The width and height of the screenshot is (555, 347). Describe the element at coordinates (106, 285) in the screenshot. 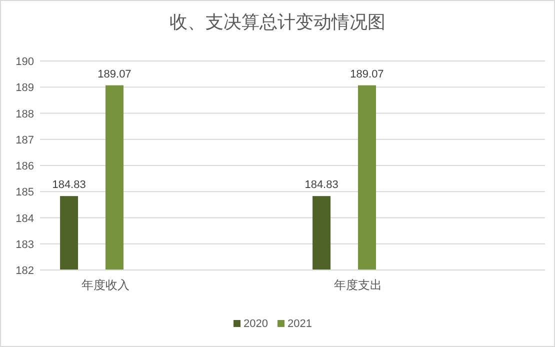

I see `category: 年度收入` at that location.